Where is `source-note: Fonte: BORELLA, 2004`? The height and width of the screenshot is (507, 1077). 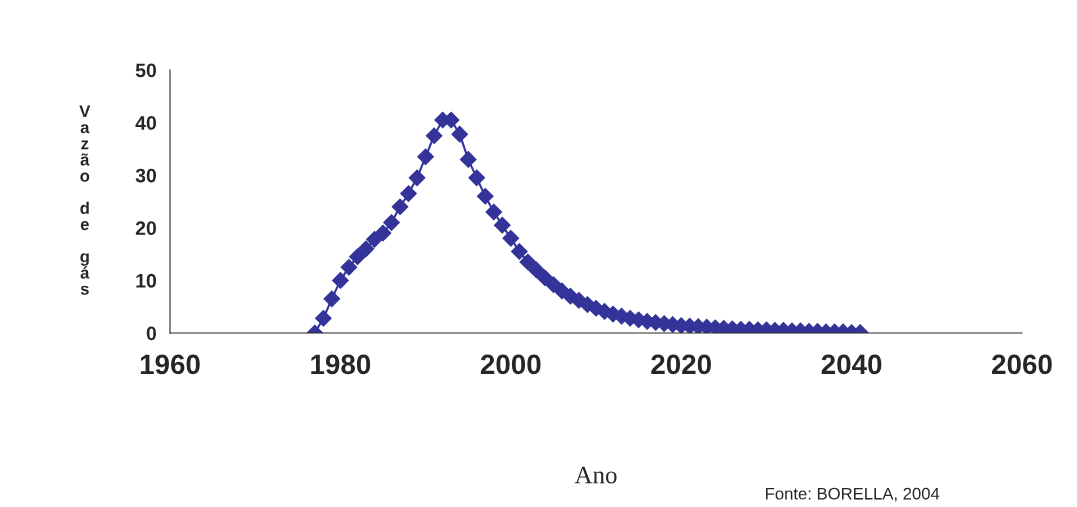
source-note: Fonte: BORELLA, 2004 is located at coordinates (853, 494).